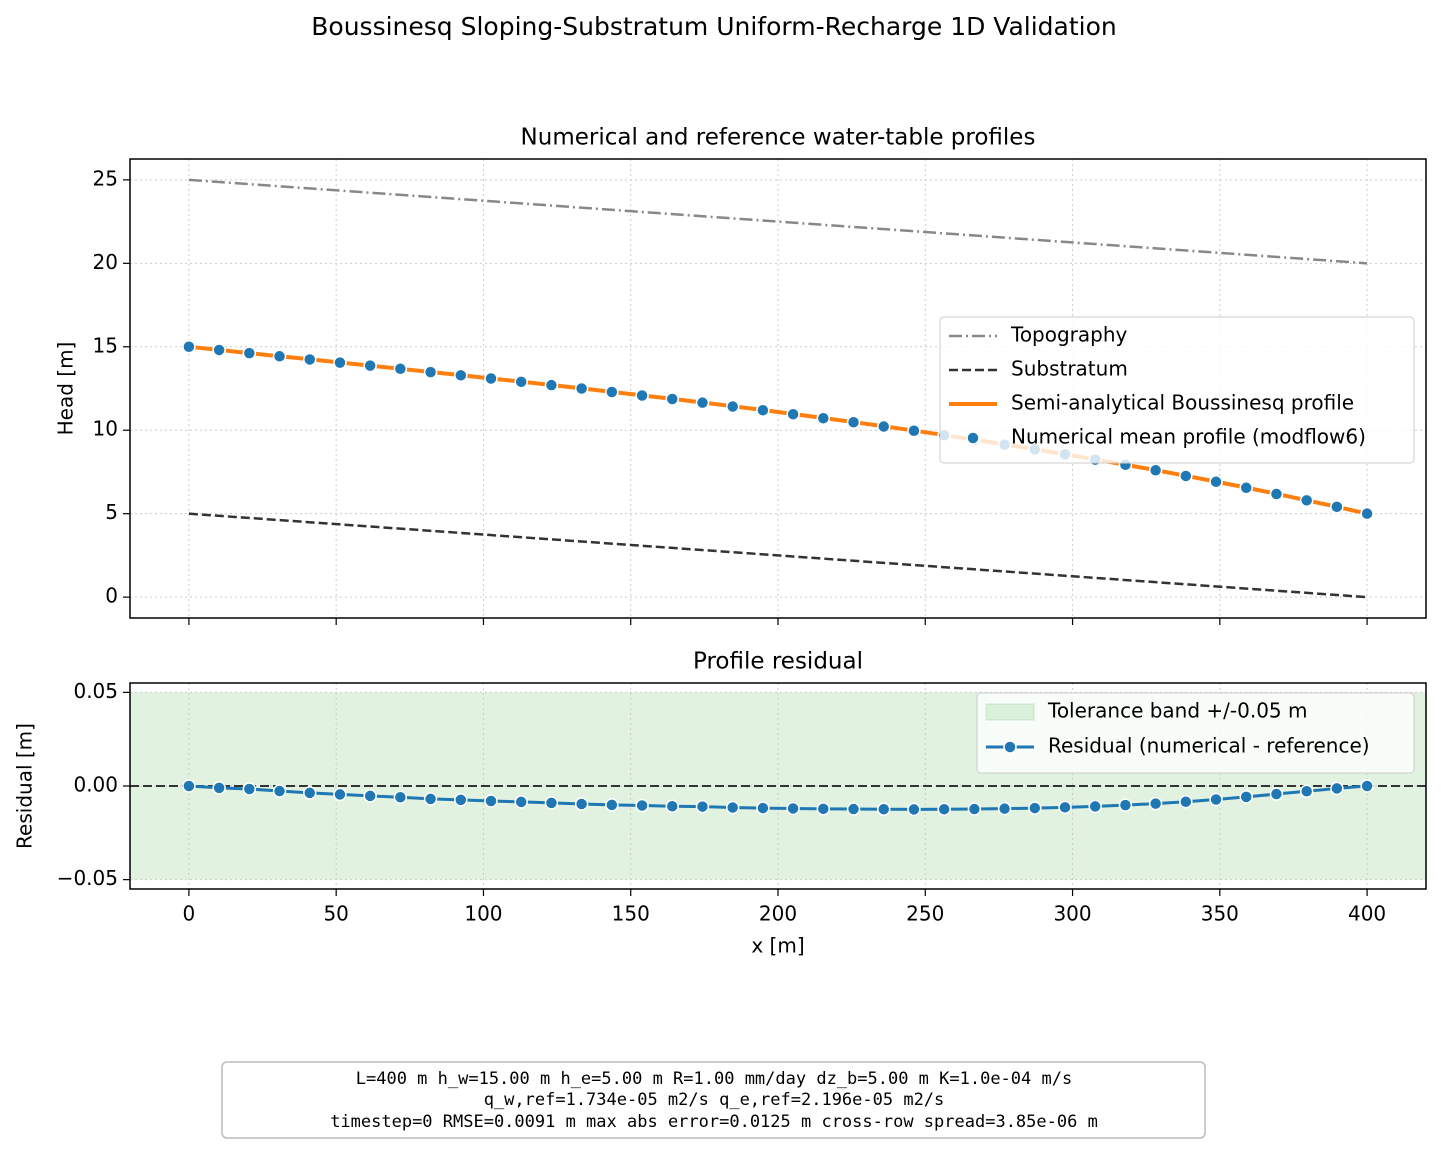 The width and height of the screenshot is (1441, 1149). Describe the element at coordinates (95, 785) in the screenshot. I see `y-tick-label: 0.00` at that location.